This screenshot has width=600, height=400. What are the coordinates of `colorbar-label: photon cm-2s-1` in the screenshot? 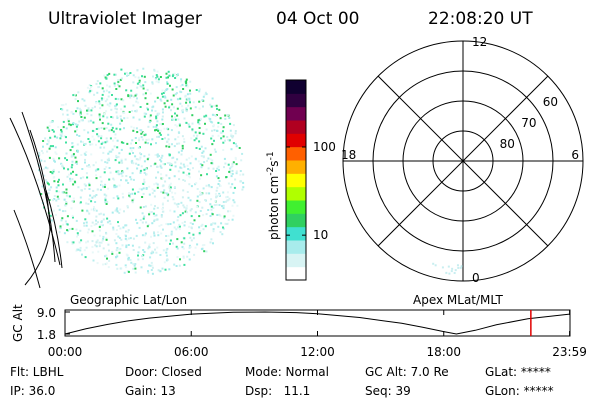 It's located at (273, 195).